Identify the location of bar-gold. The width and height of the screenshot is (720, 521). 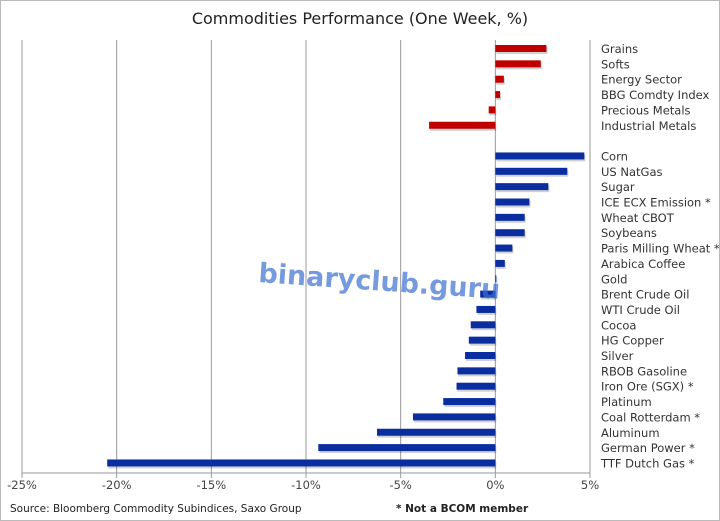
(496, 279).